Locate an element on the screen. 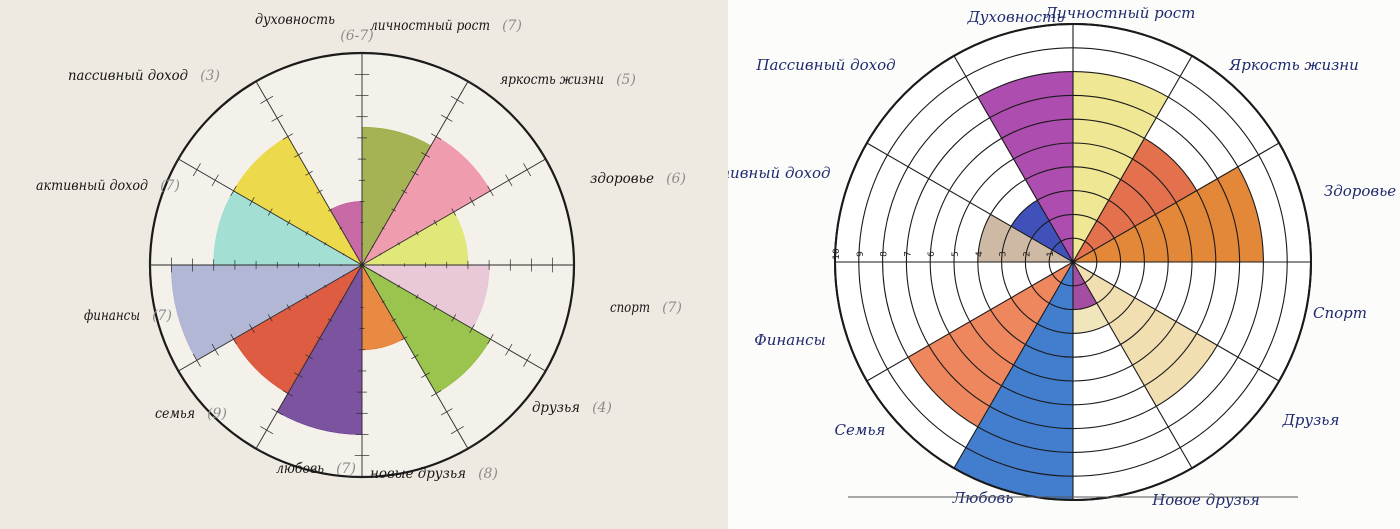 This screenshot has height=529, width=1400. label-text: друзья is located at coordinates (556, 408).